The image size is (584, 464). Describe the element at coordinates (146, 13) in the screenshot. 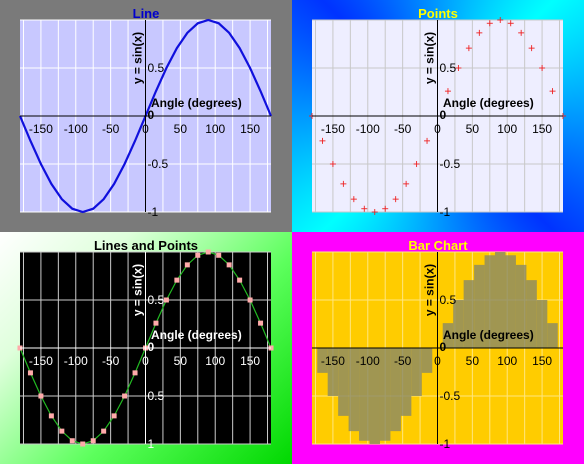

I see `chart-title: Line` at that location.